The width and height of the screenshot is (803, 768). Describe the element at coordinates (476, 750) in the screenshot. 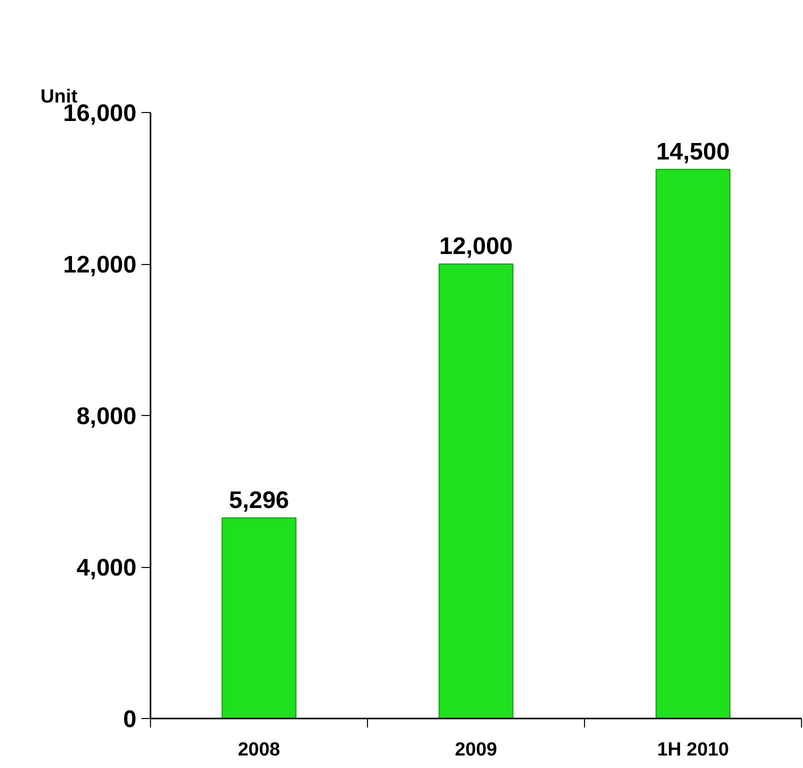

I see `x-tick-label: 2009` at that location.